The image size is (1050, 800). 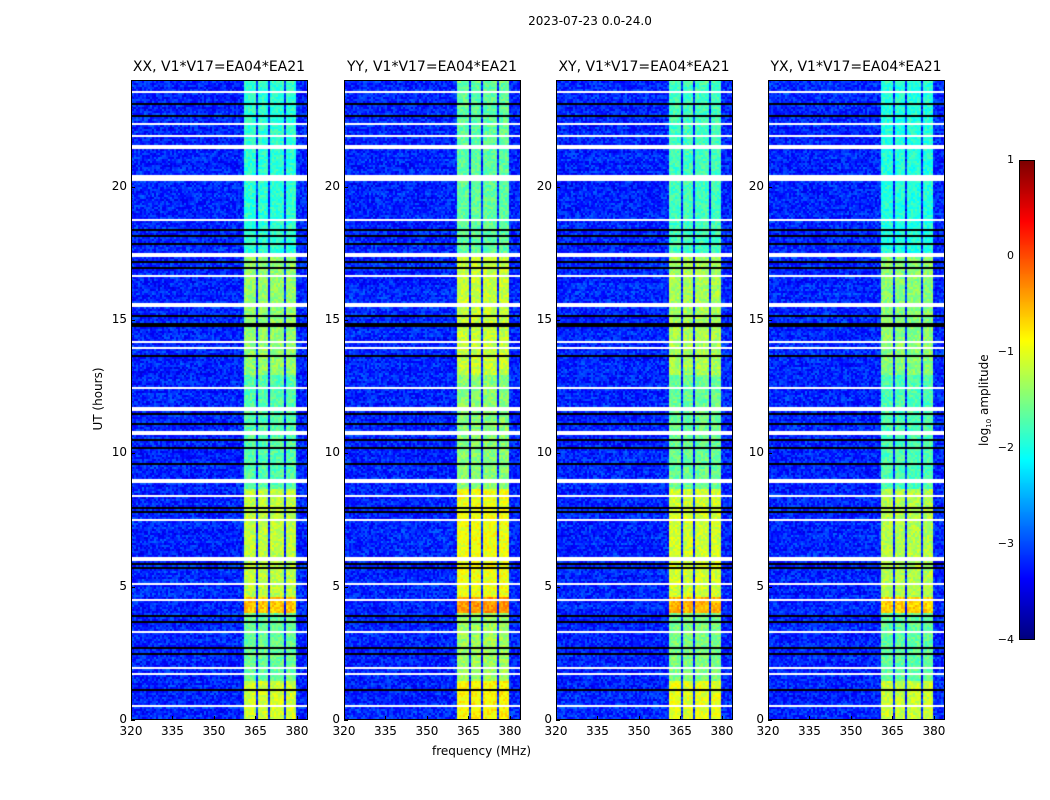 I want to click on panel-title: XY, V1*V17=EA04*EA21, so click(x=644, y=67).